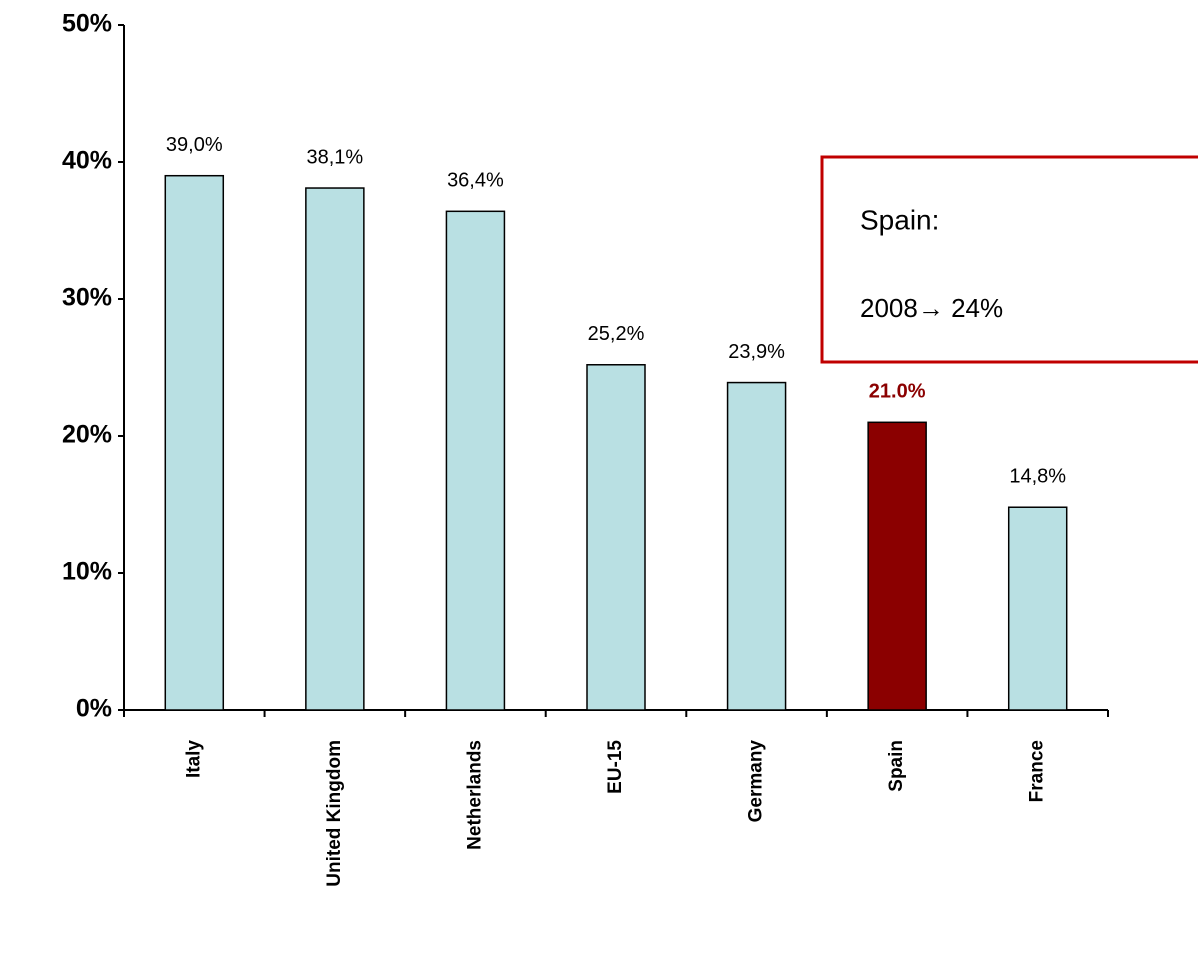 This screenshot has height=964, width=1198. What do you see at coordinates (334, 157) in the screenshot?
I see `value-label: 38,1%` at bounding box center [334, 157].